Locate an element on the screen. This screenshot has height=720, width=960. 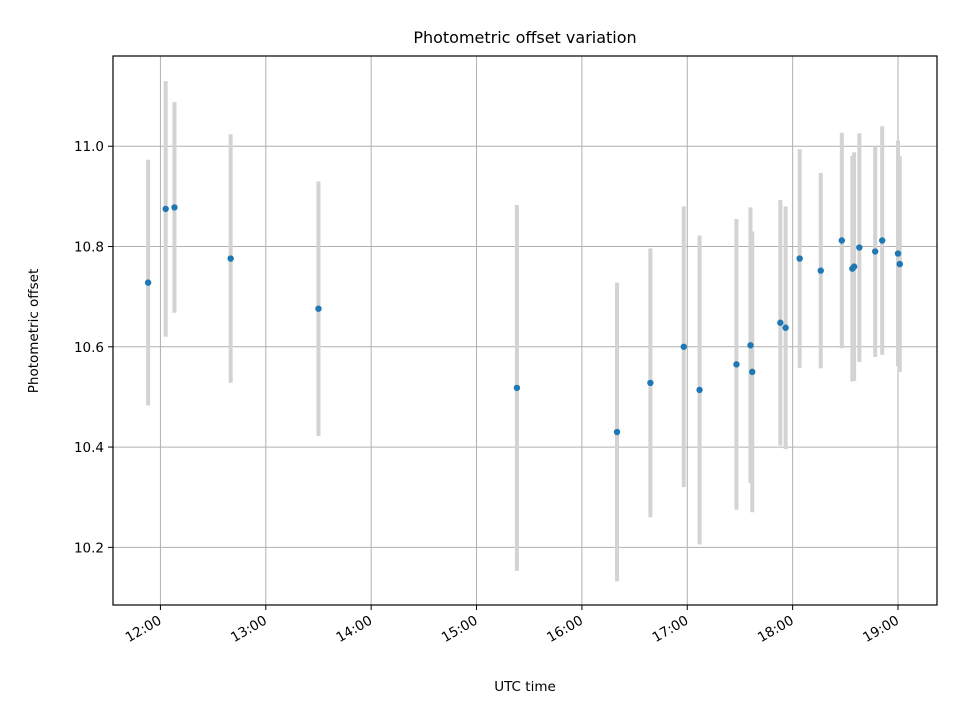
x-axis-label: UTC time is located at coordinates (525, 687).